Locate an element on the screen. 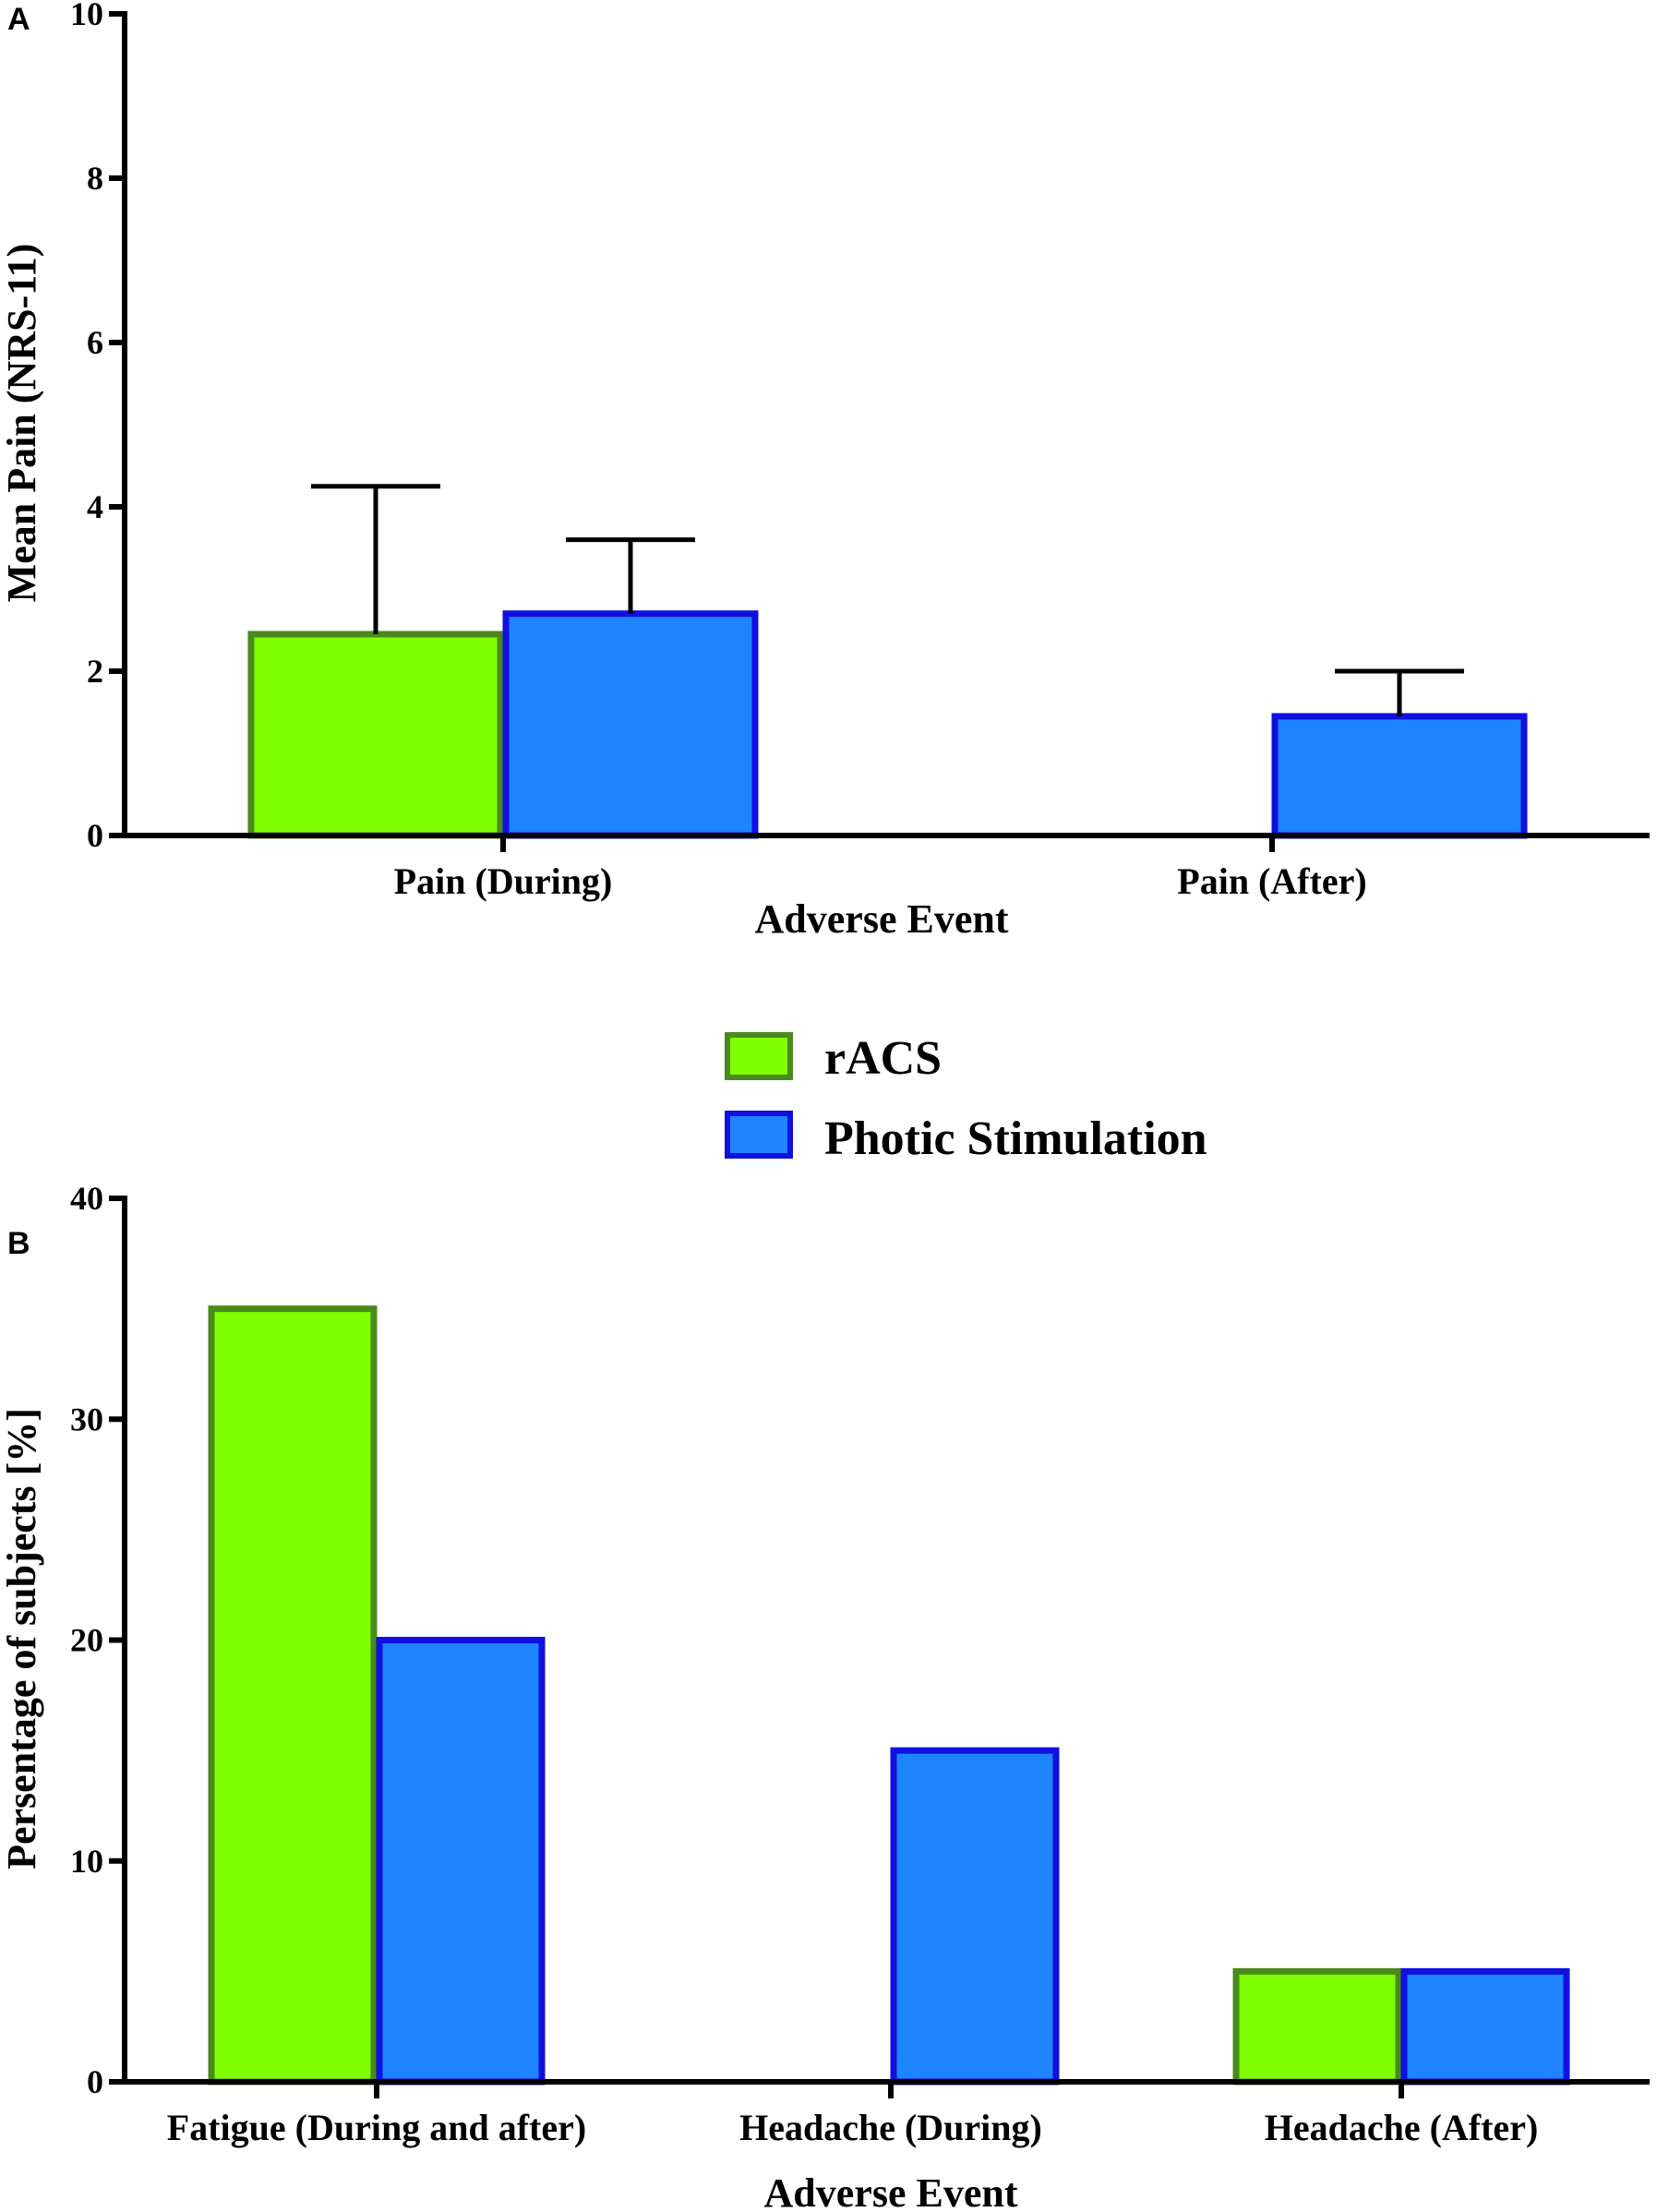  panel-b-letter: B is located at coordinates (18, 1243).